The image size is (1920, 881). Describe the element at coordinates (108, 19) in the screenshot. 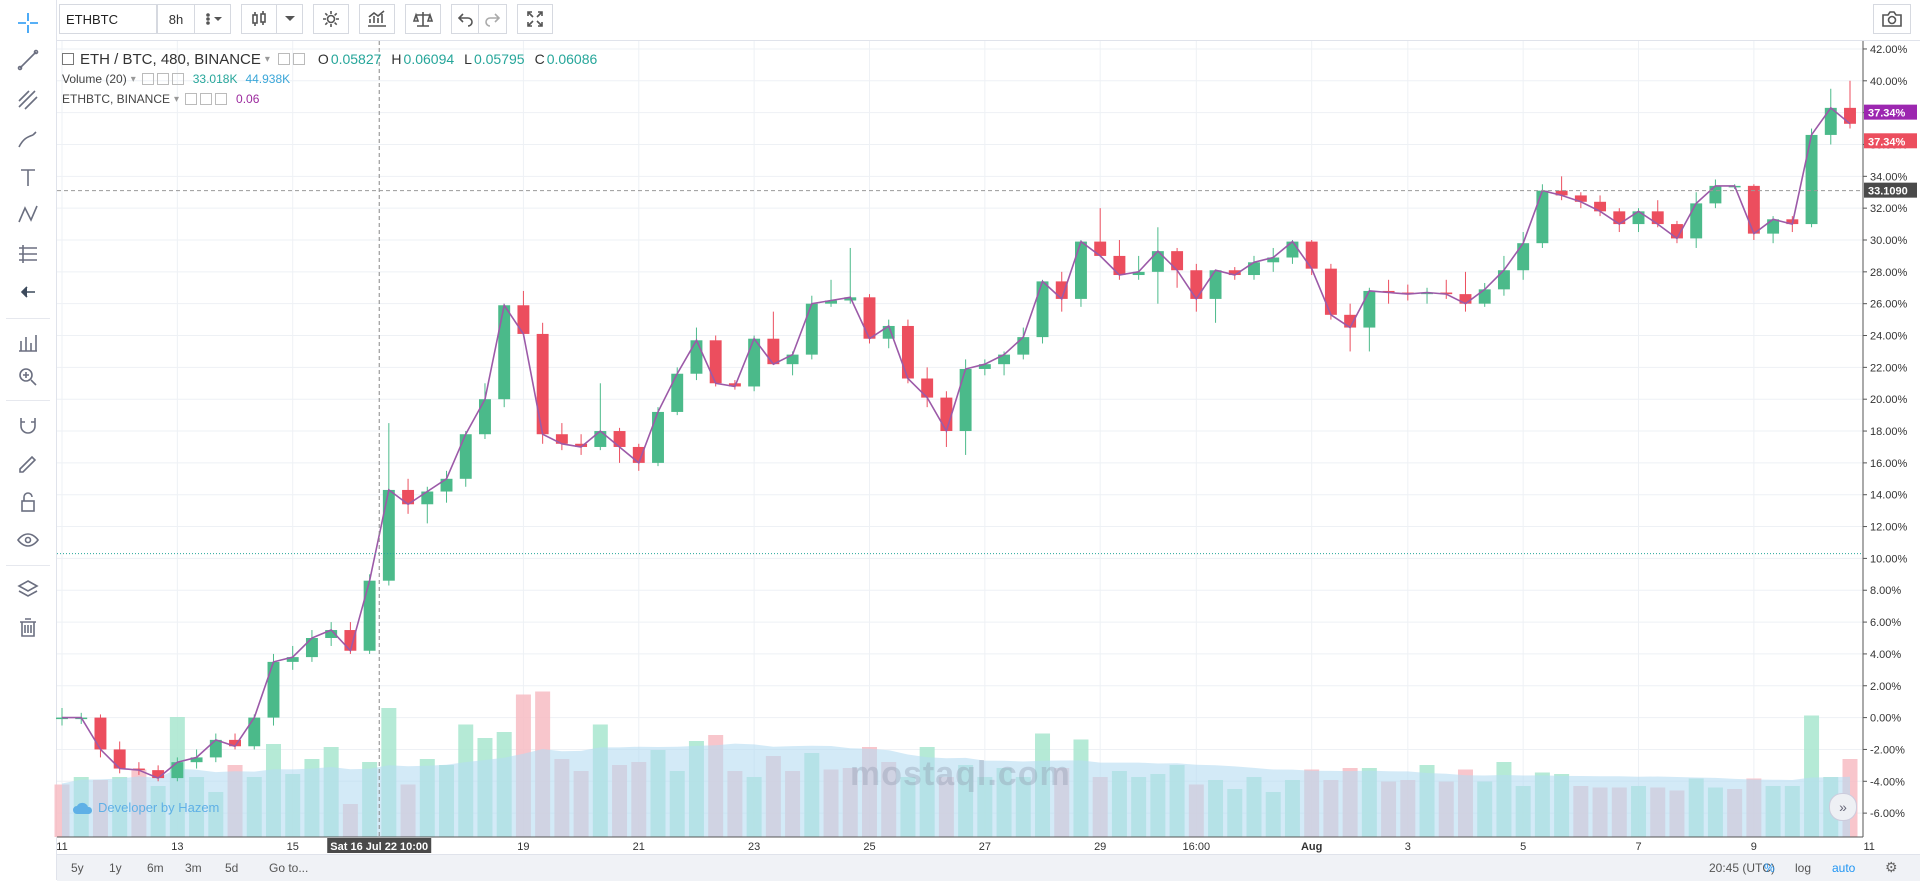

I see `symbol-input` at that location.